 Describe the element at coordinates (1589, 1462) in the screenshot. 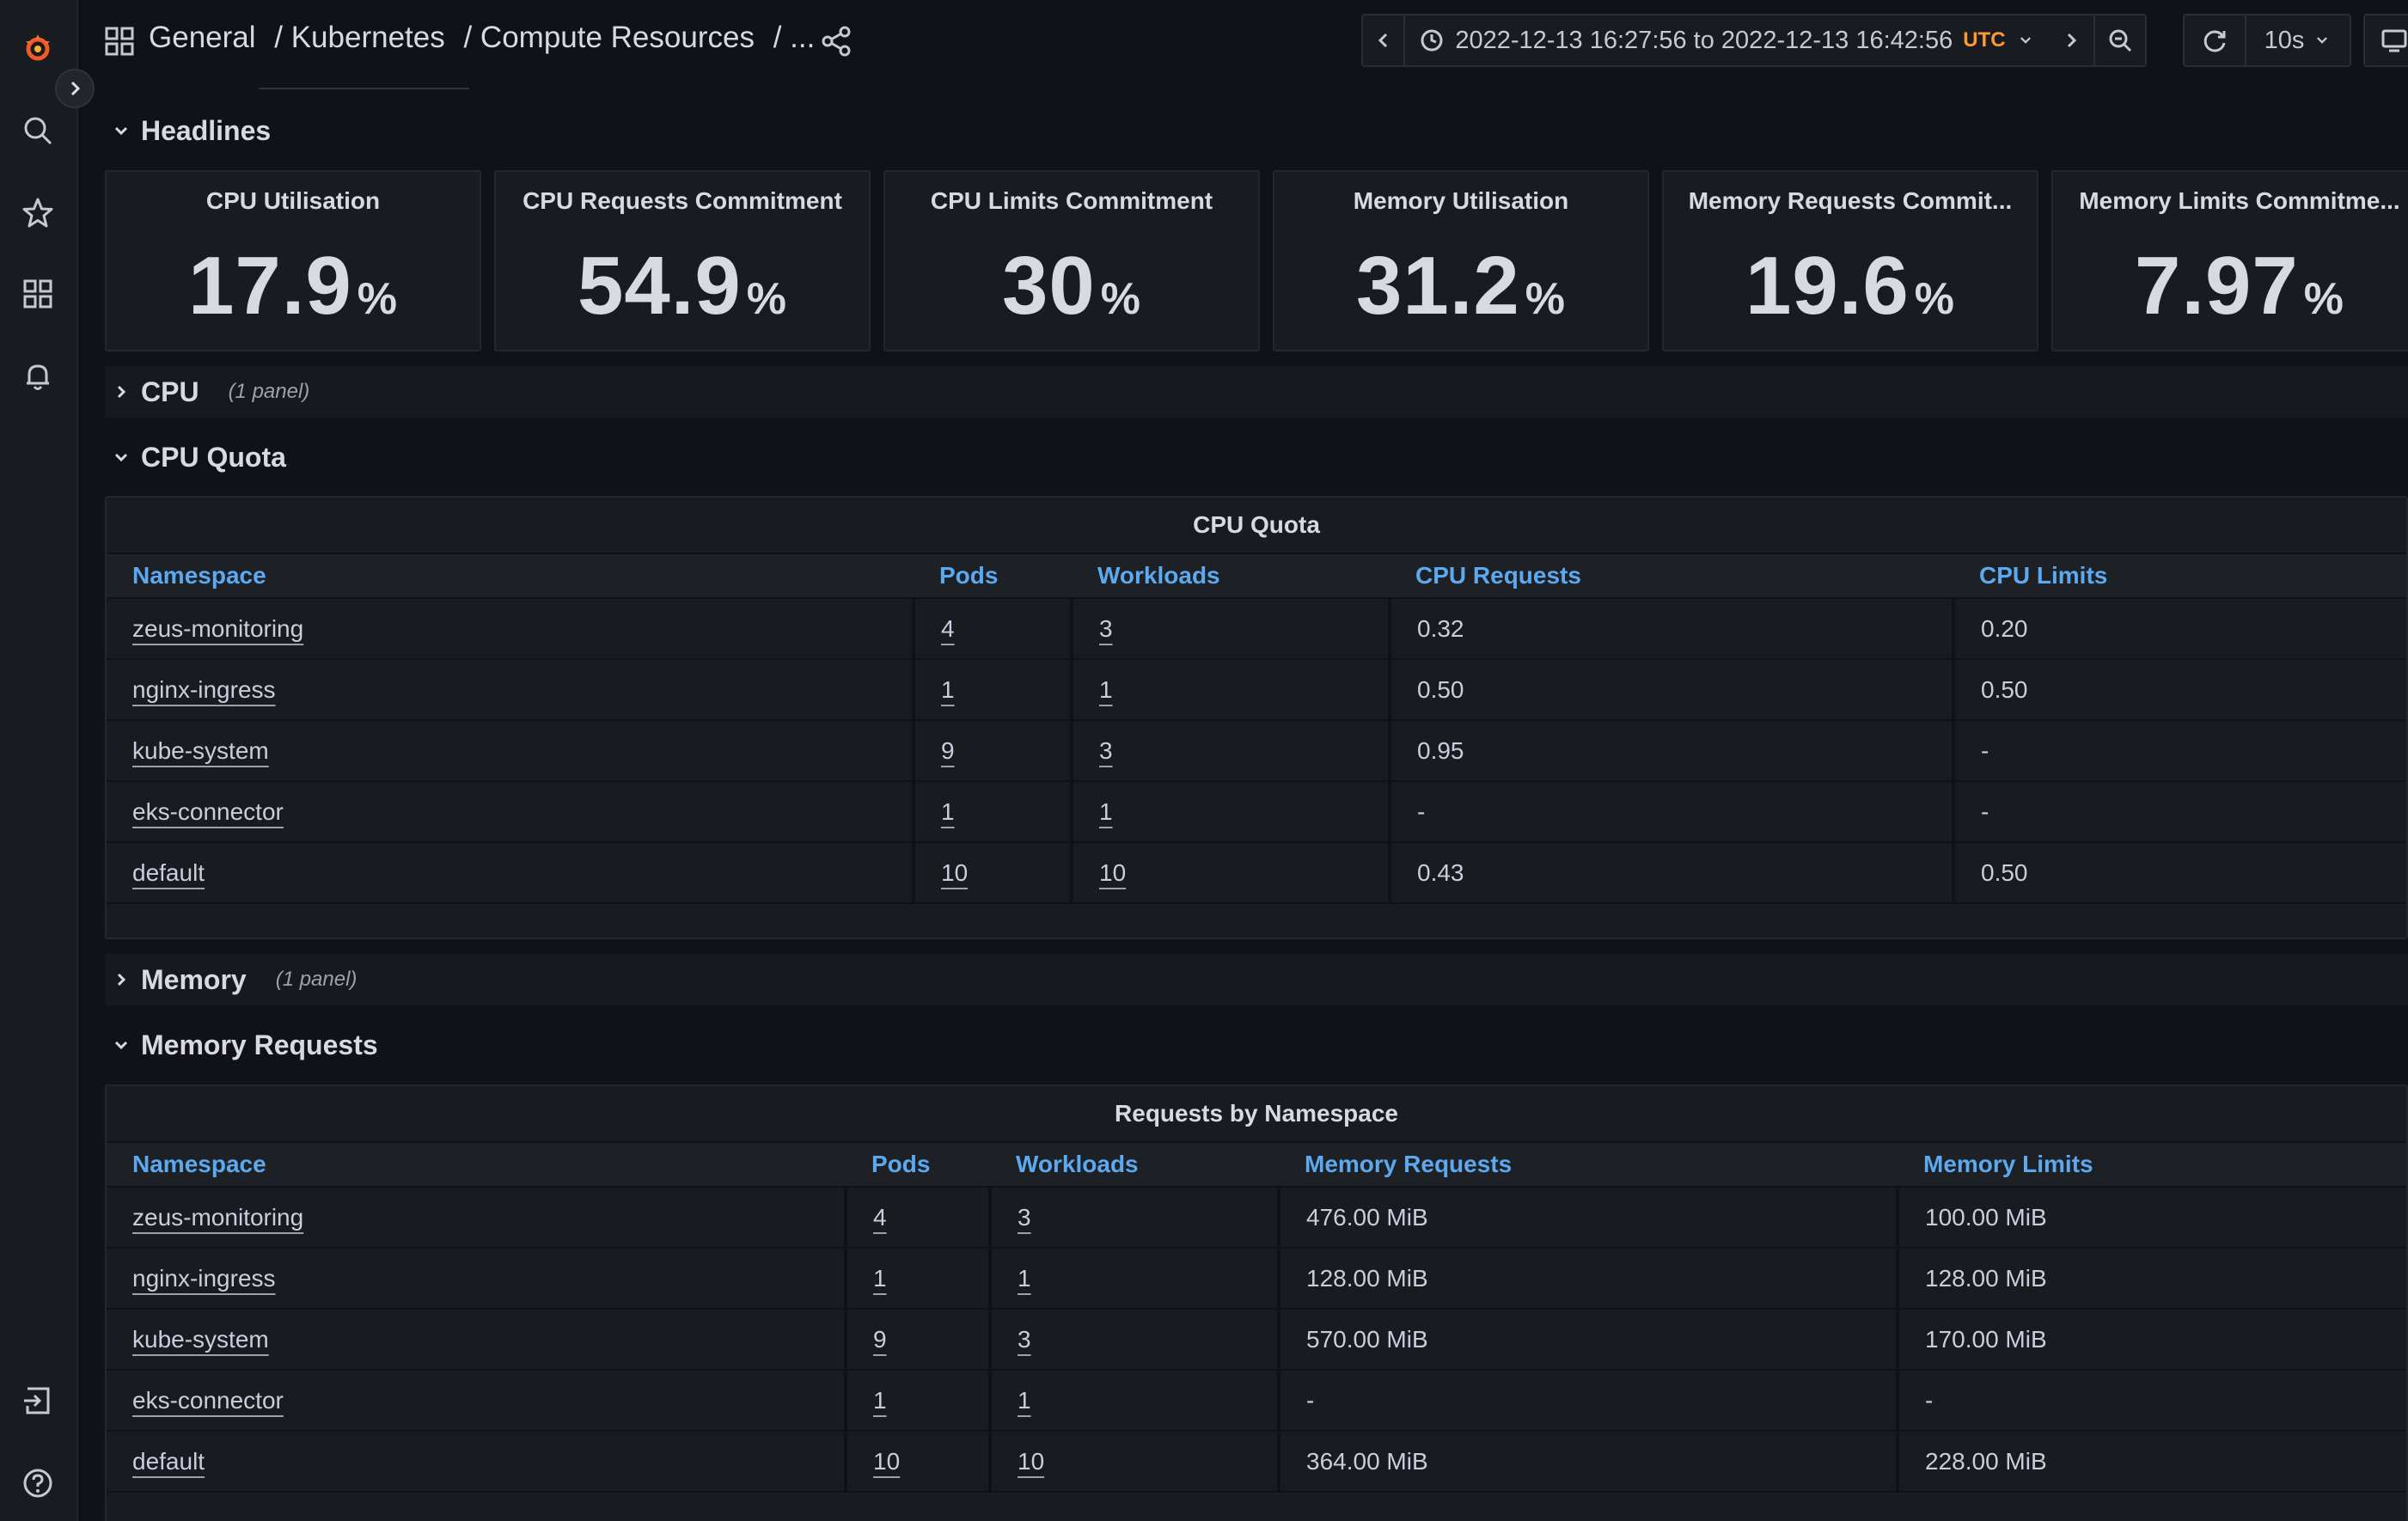

I see `memory-requests-cell: 364.00 MiB` at that location.